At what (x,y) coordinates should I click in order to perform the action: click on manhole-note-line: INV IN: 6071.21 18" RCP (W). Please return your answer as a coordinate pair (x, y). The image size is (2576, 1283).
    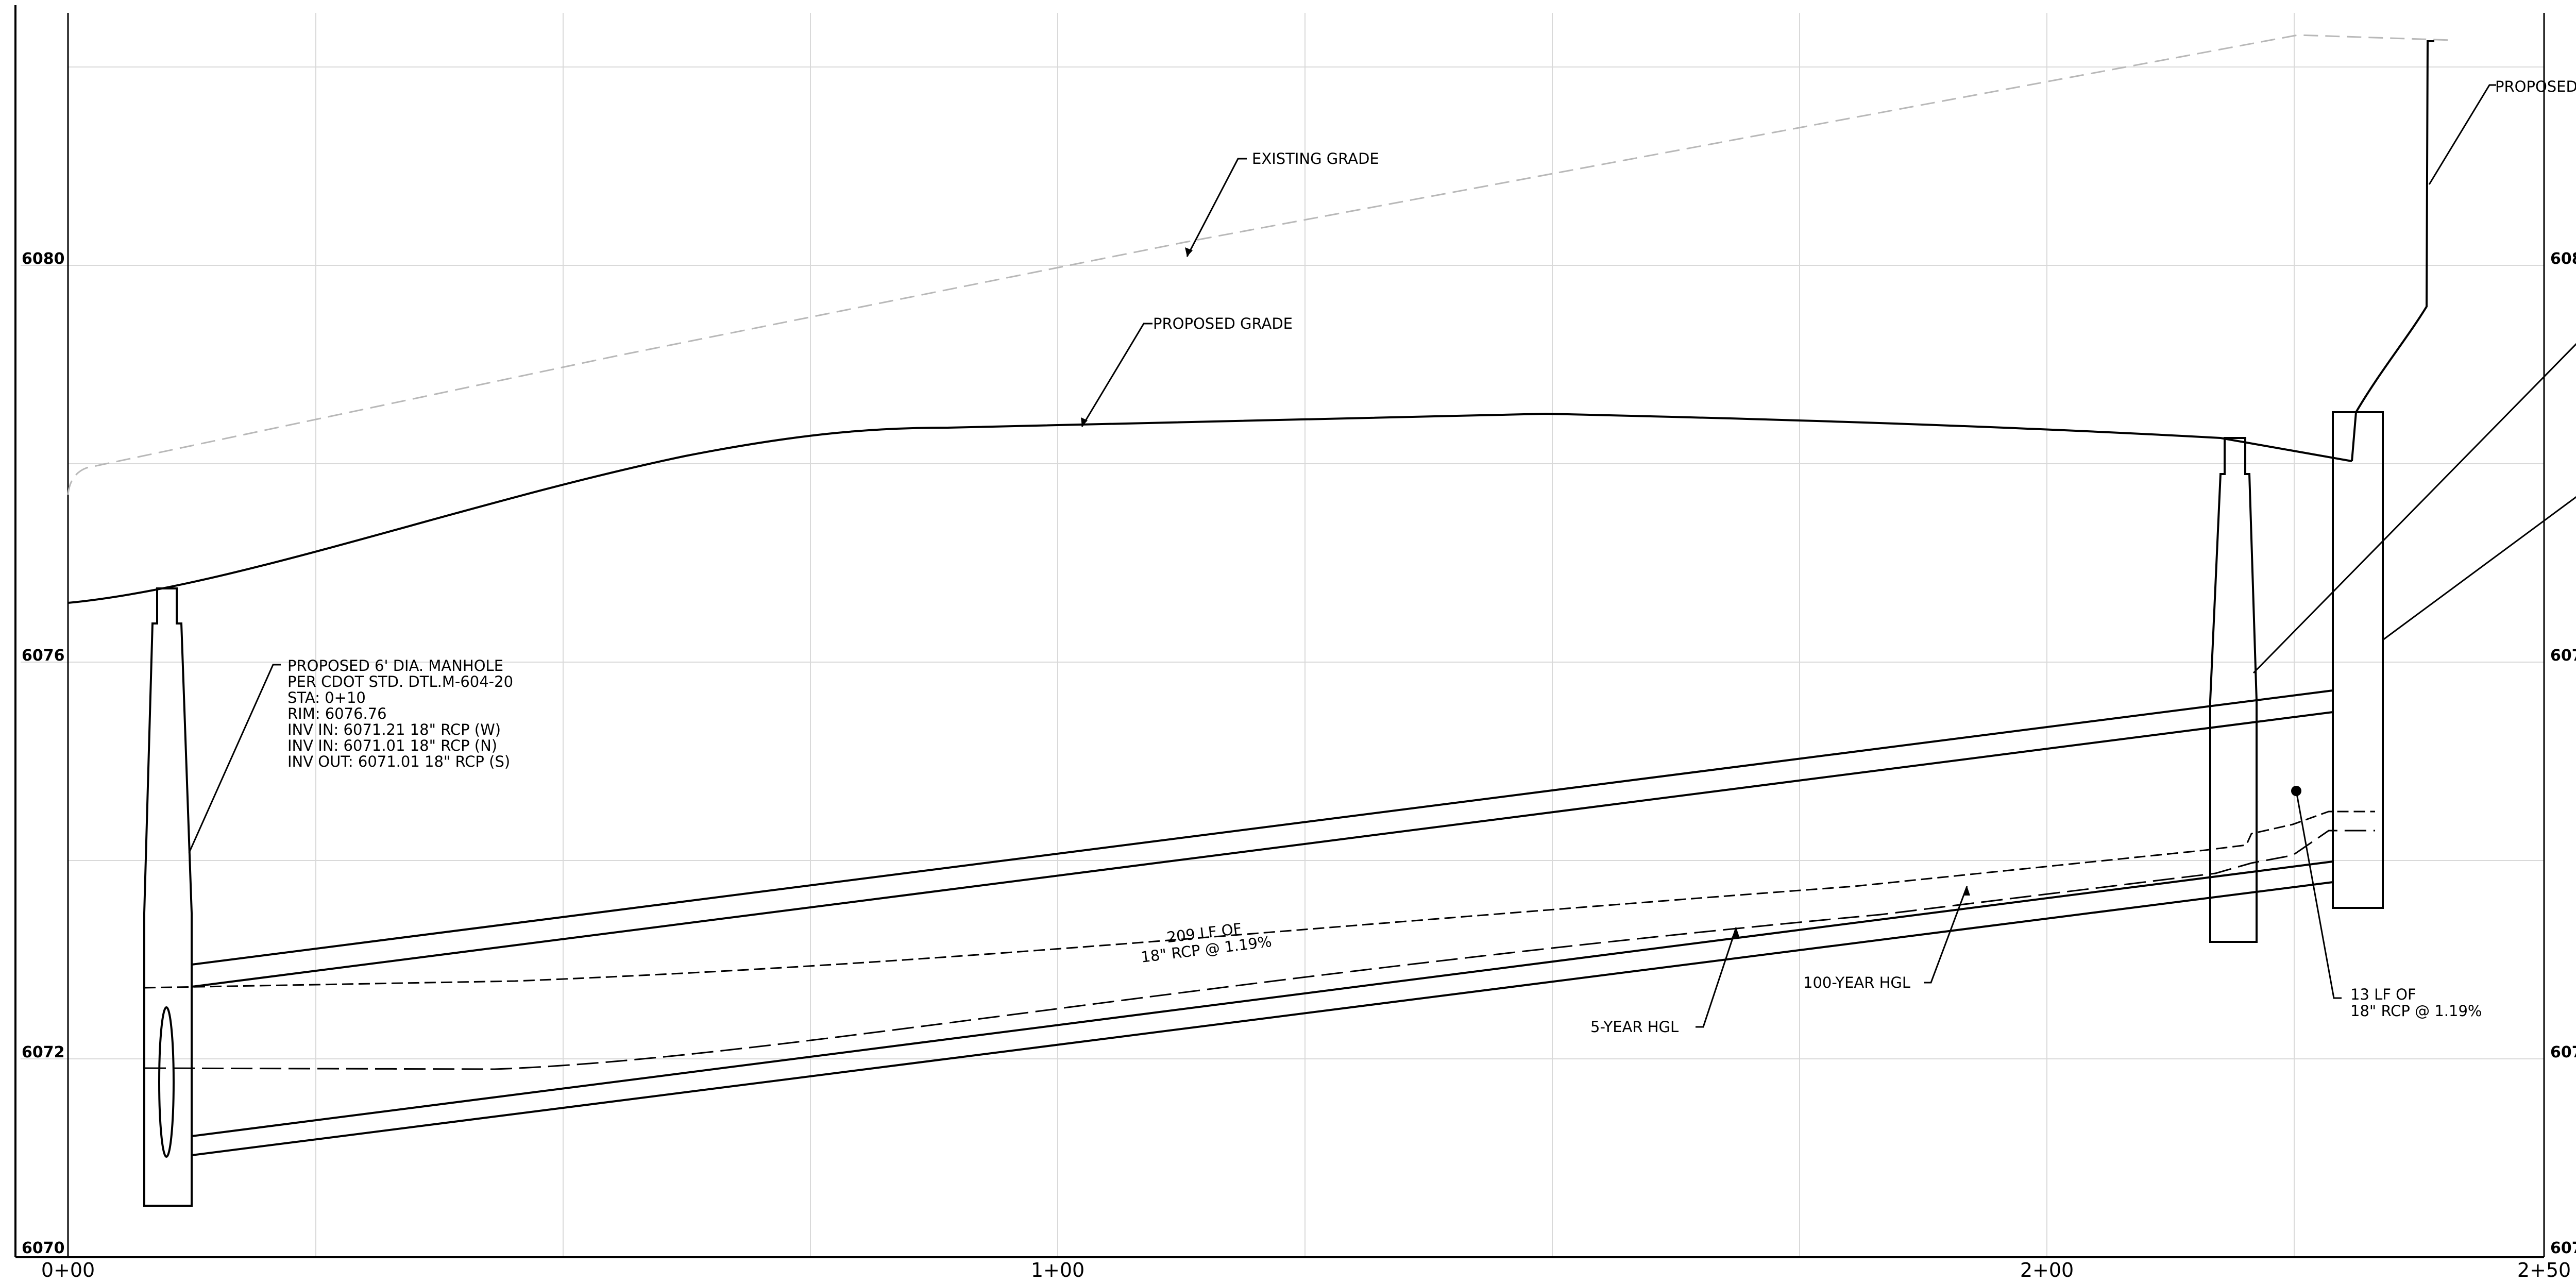
    Looking at the image, I should click on (394, 729).